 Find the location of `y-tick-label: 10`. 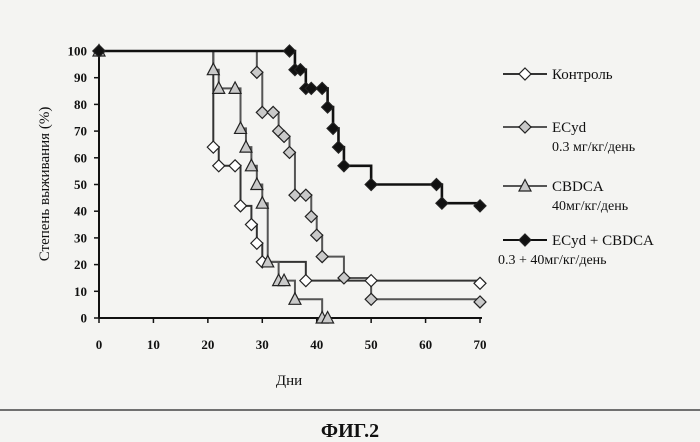

y-tick-label: 10 is located at coordinates (80, 291).